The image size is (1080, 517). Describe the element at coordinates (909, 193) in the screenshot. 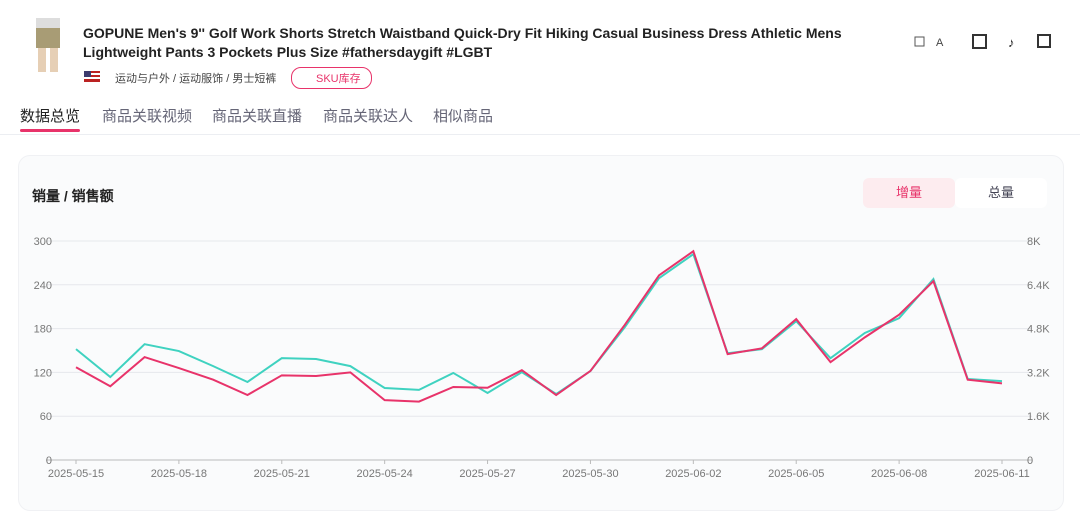

I see `toggle-button: 增量` at that location.